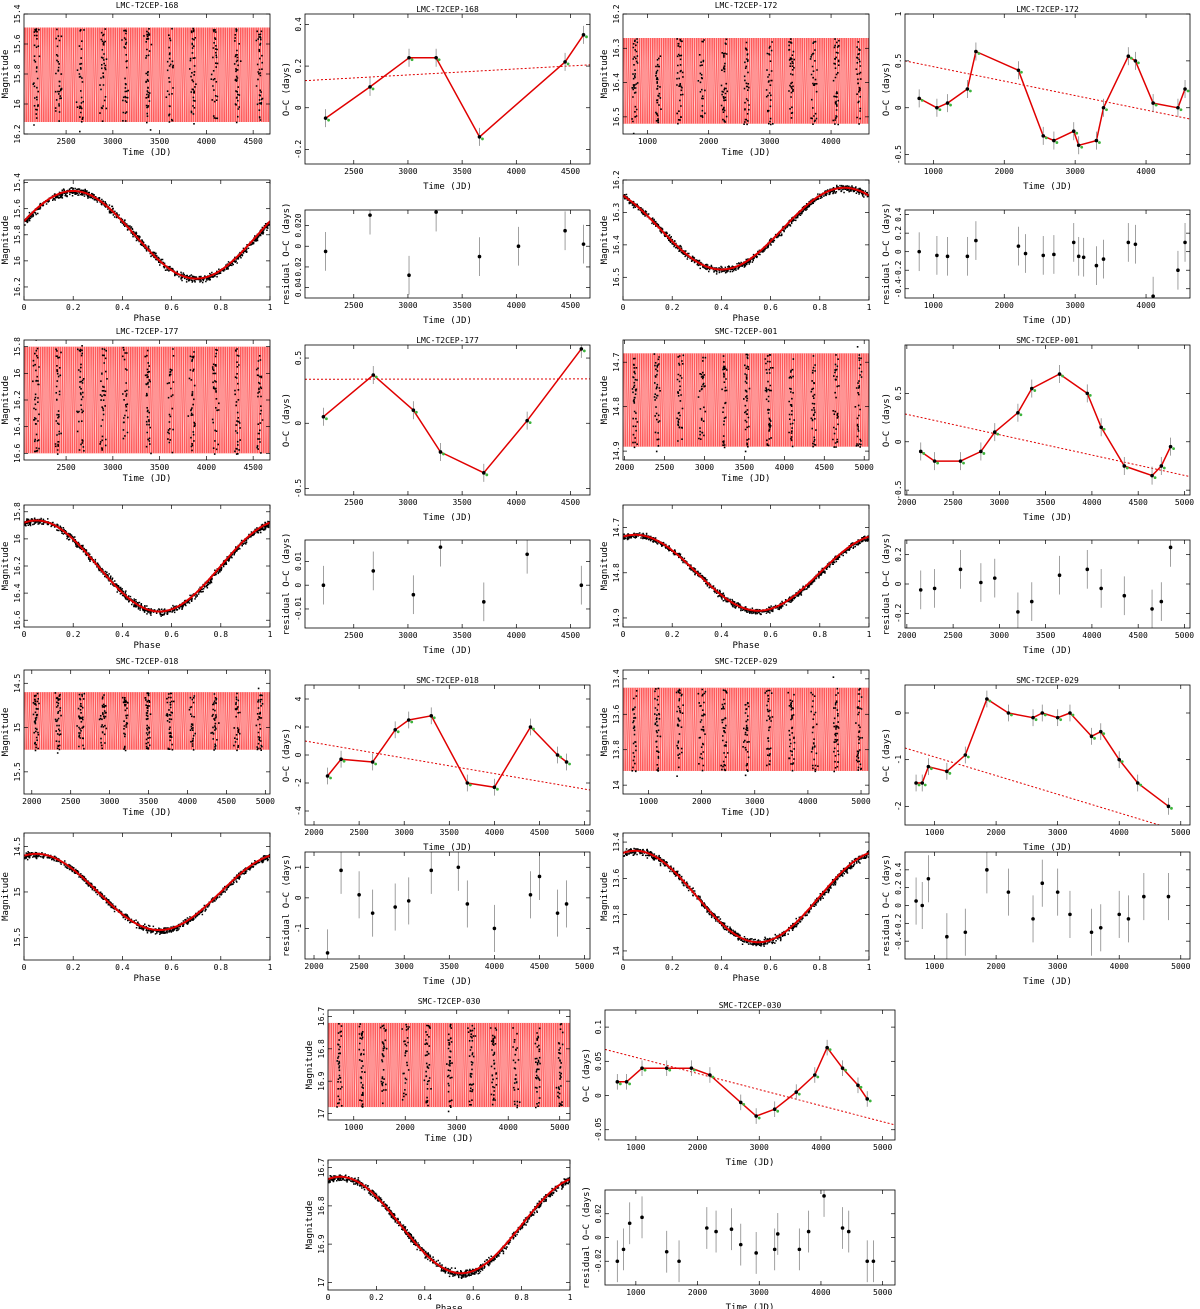  I want to click on y-tick-label: 14, so click(616, 951).